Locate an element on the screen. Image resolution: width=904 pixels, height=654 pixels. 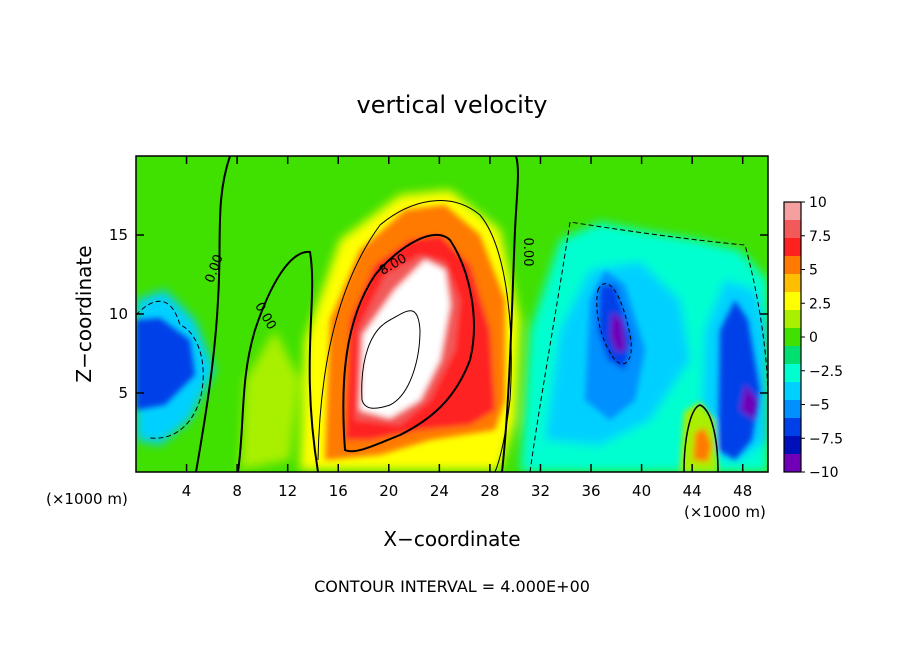
x-tick-label: 4 is located at coordinates (187, 491).